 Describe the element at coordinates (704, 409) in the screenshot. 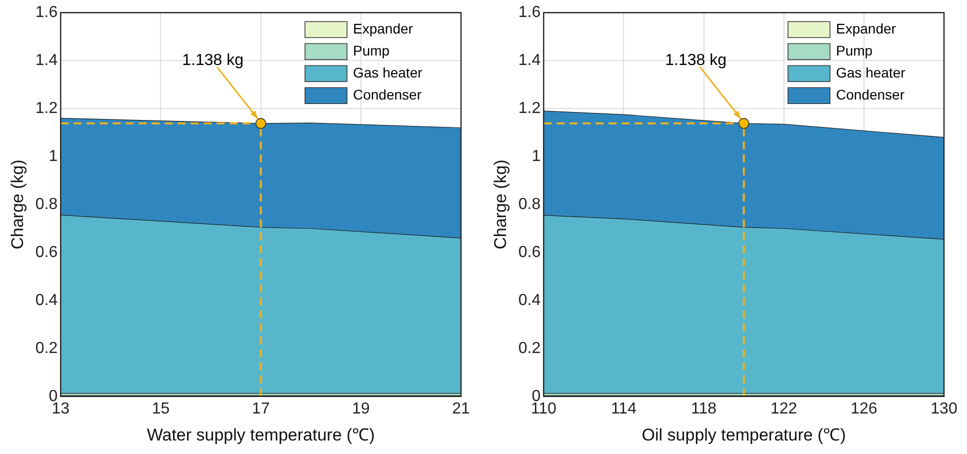

I see `x-tick-label: 118` at that location.